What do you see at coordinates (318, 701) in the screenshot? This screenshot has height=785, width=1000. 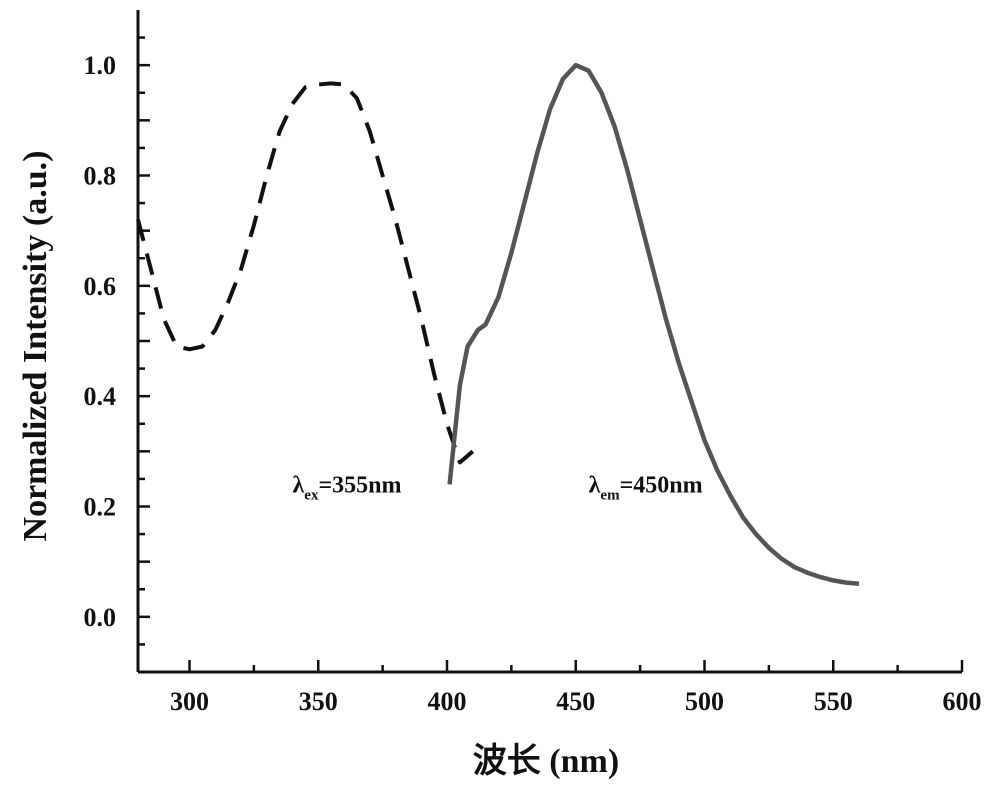 I see `x-tick-label: 350` at bounding box center [318, 701].